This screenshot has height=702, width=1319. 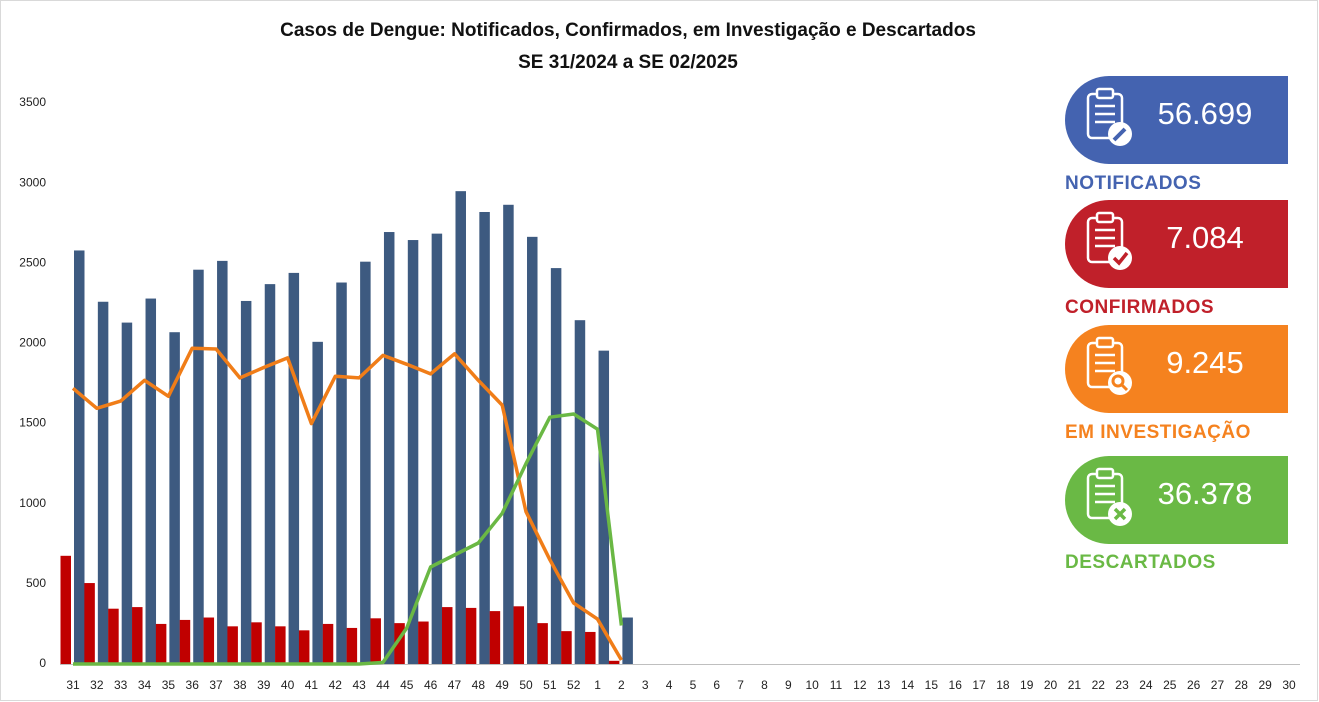 I want to click on x-tick-label: 33, so click(x=121, y=685).